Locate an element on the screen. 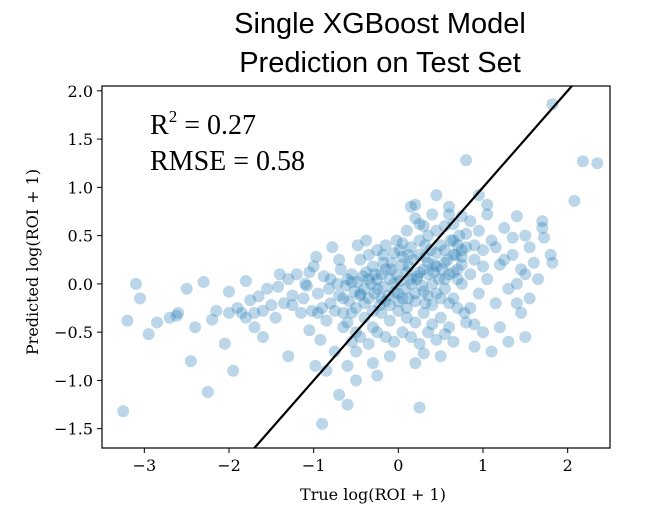  y-tick-label: −0.5 is located at coordinates (73, 332).